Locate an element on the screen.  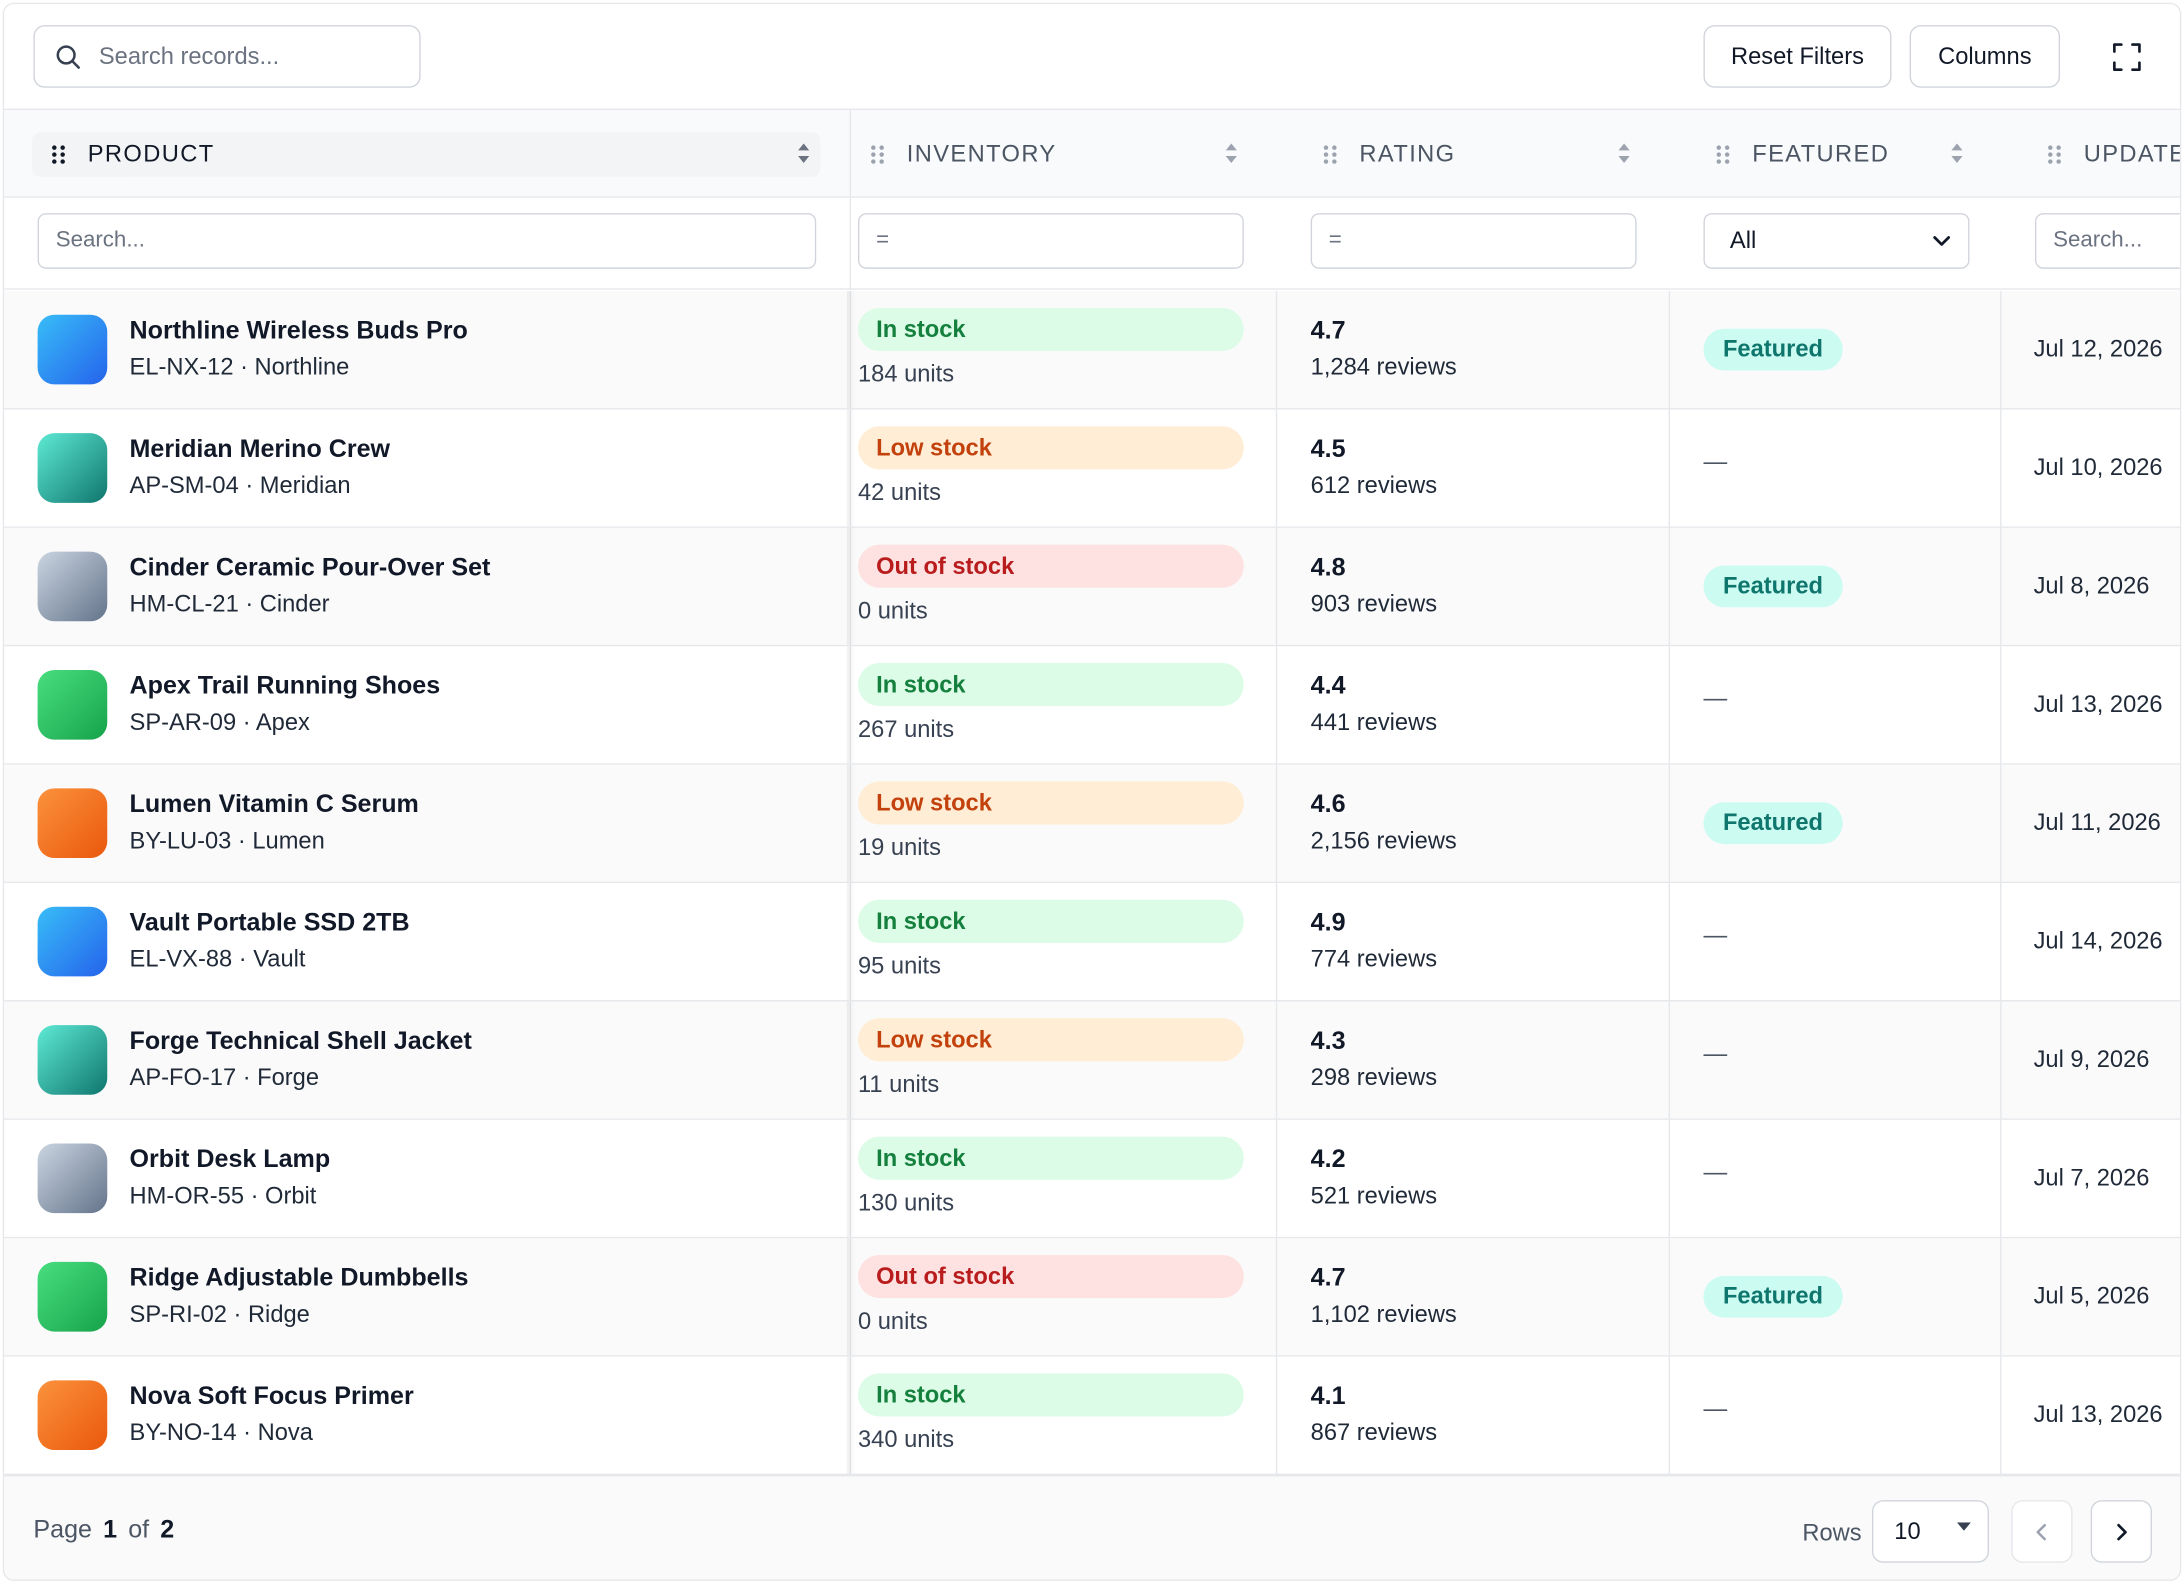
header-inventory: INVENTORY is located at coordinates (962, 154).